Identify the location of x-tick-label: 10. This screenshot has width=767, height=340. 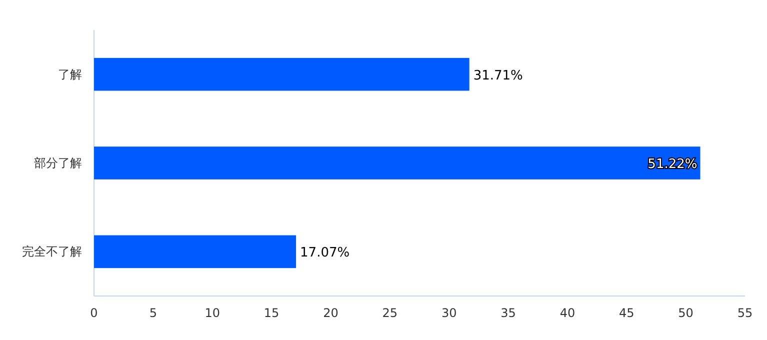
(212, 313).